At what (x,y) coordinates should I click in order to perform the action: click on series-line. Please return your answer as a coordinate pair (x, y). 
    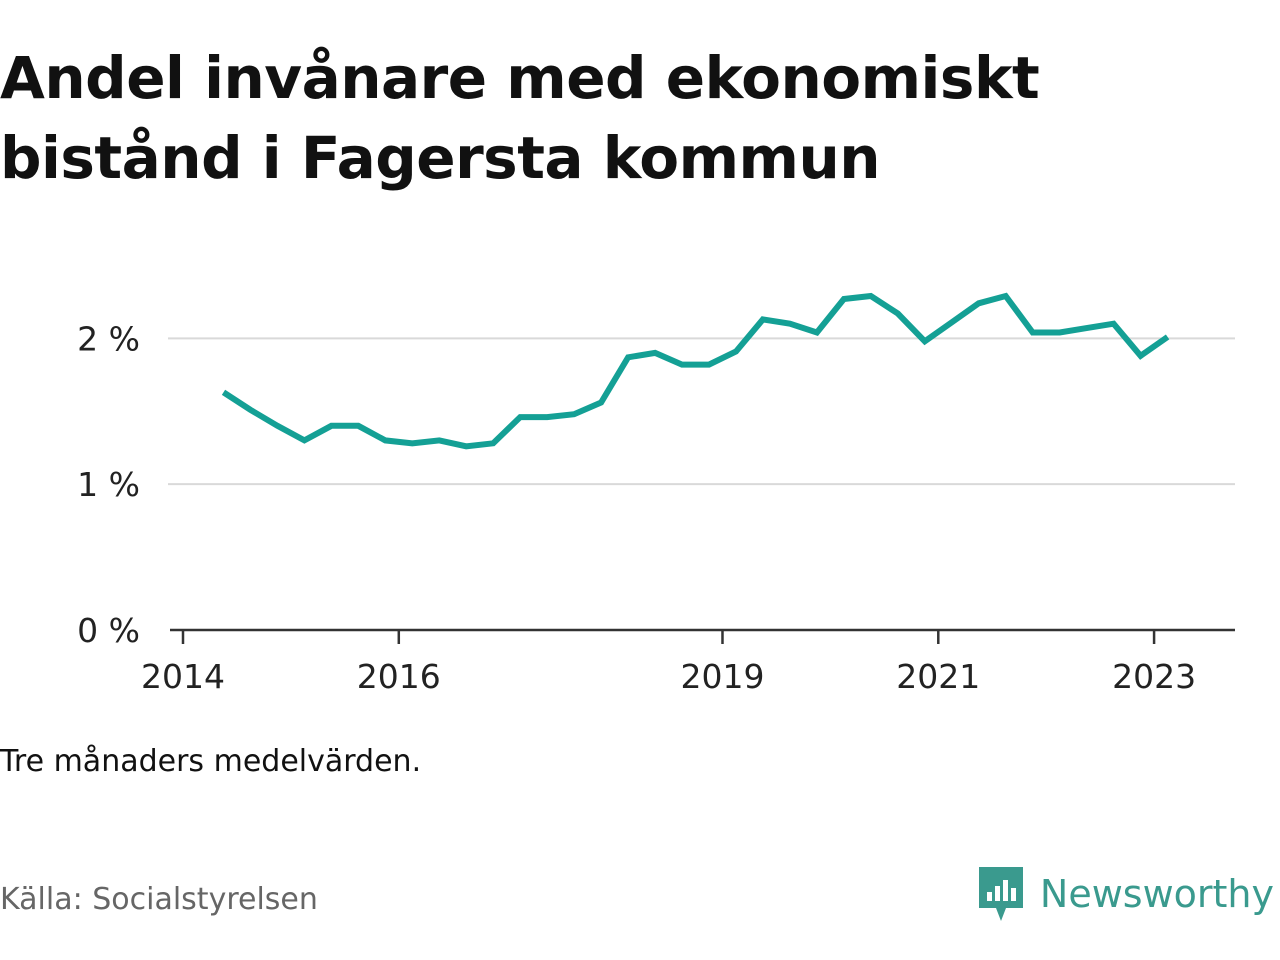
    Looking at the image, I should click on (695, 371).